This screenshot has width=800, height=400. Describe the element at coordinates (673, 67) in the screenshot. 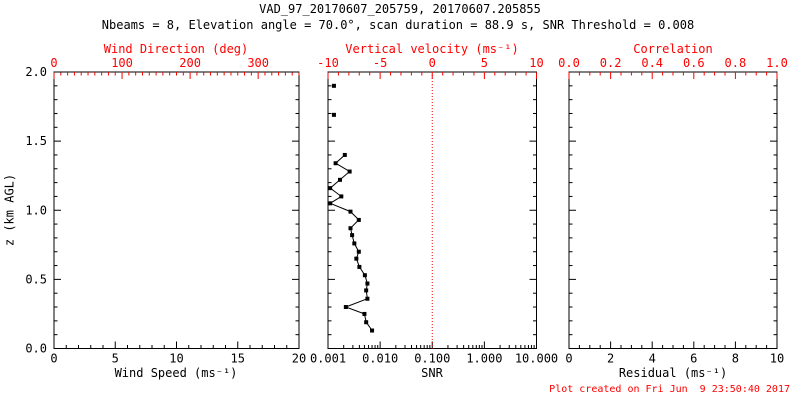

I see `residual-panel-top-ticks: 0.0 0.2 0.4 0.6 0.8 1.0` at that location.